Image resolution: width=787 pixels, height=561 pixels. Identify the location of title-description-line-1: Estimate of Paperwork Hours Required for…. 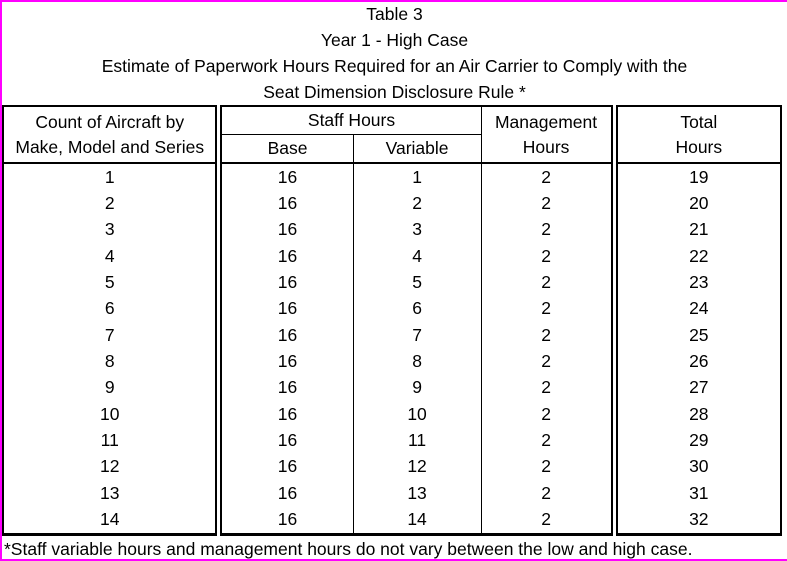
(394, 65).